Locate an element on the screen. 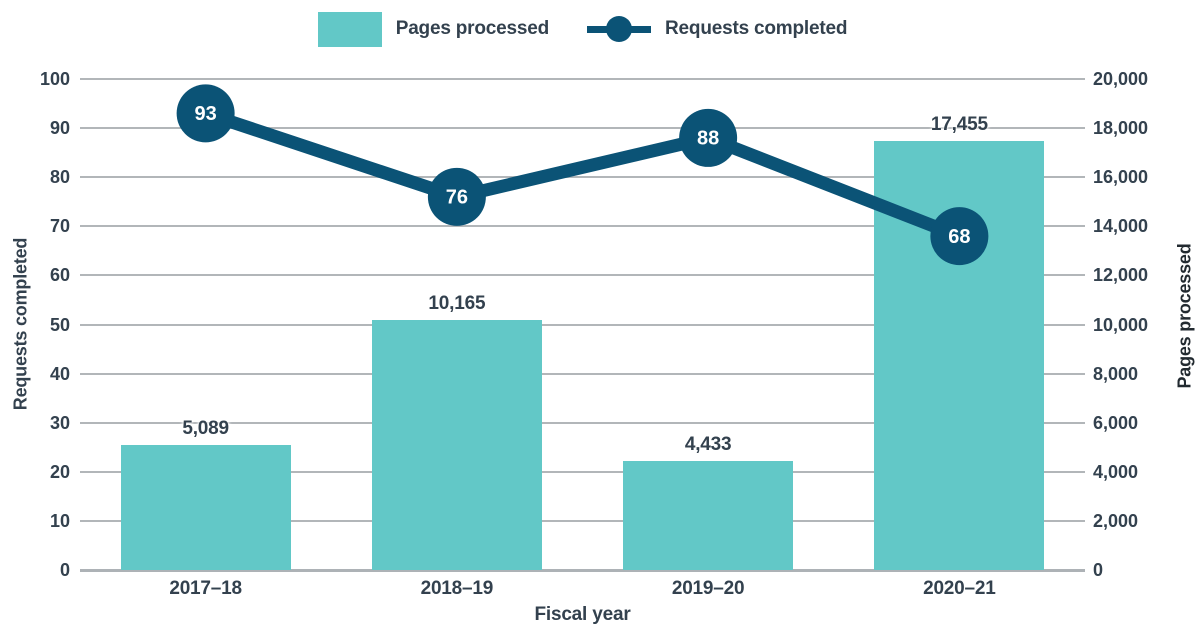 This screenshot has width=1201, height=636. line-marker-2017–18 is located at coordinates (205, 113).